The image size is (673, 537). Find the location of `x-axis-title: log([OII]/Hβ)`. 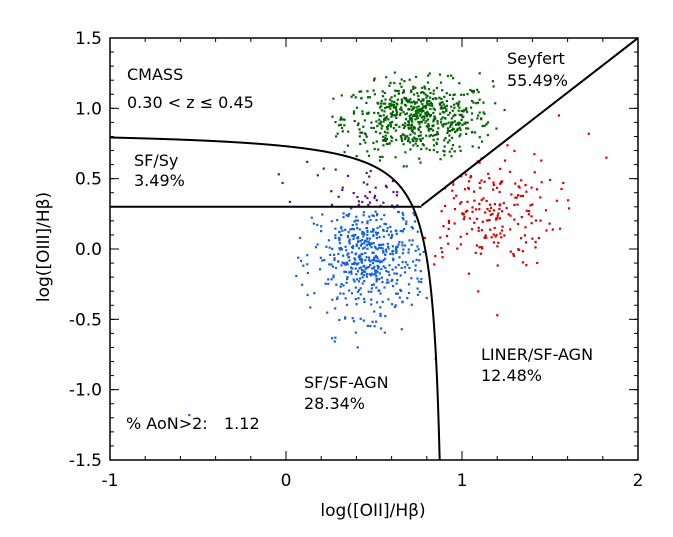

x-axis-title: log([OII]/Hβ) is located at coordinates (372, 511).